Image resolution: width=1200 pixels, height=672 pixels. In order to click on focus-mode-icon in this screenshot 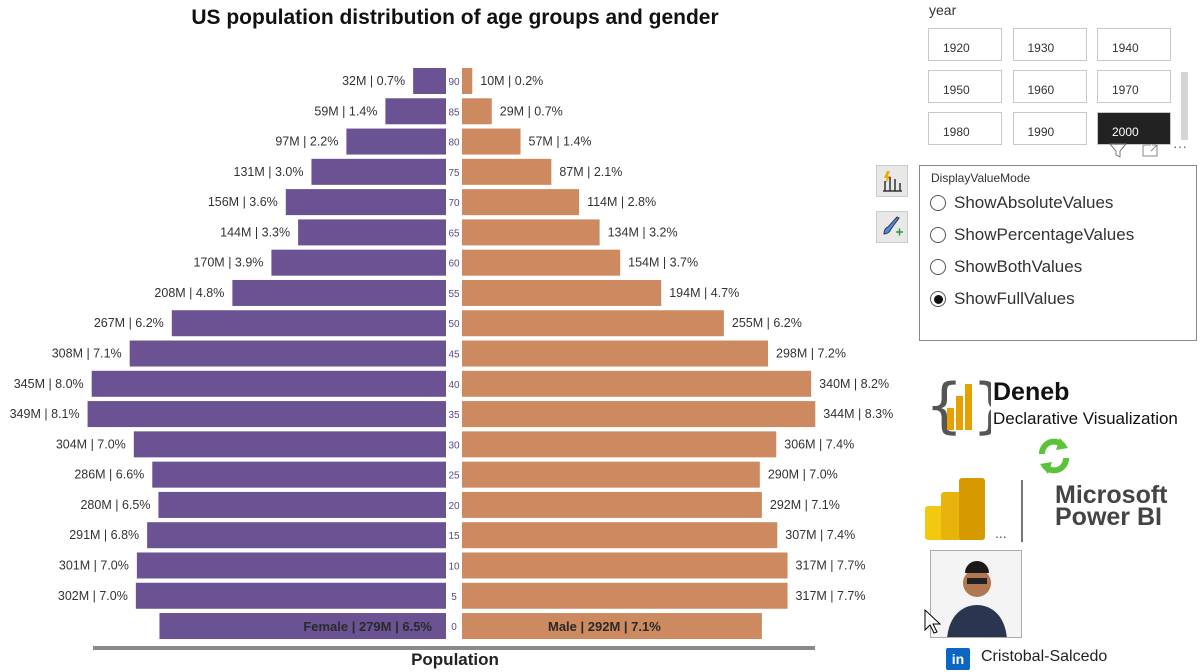, I will do `click(1150, 151)`.